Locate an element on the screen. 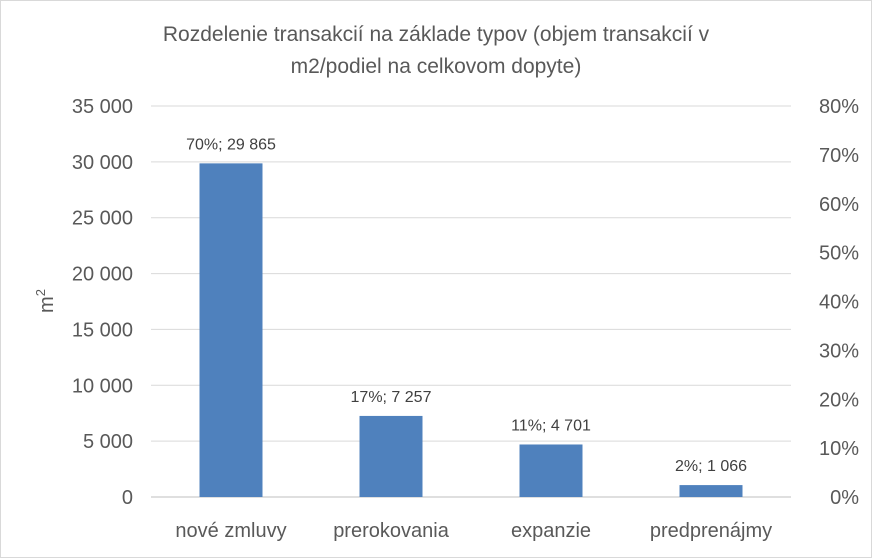 The image size is (872, 558). y-tick-label: 30 000 is located at coordinates (102, 163).